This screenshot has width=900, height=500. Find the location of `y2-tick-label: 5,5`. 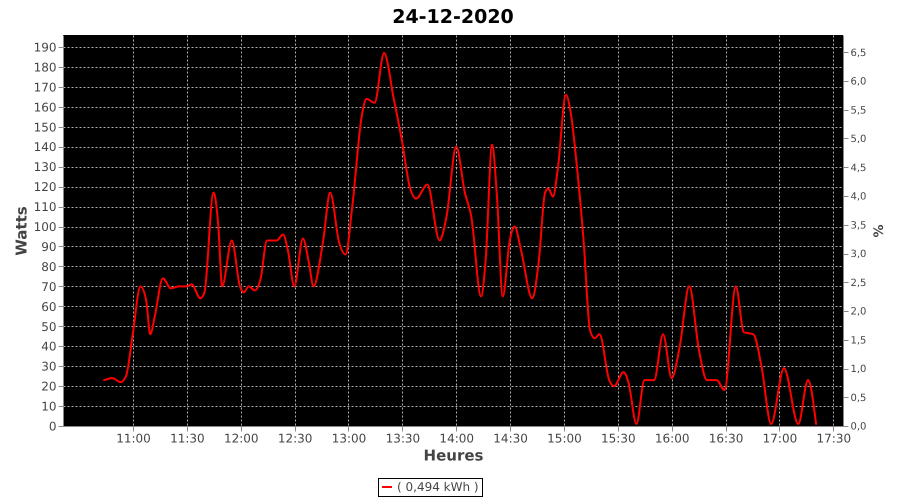

y2-tick-label: 5,5 is located at coordinates (858, 110).